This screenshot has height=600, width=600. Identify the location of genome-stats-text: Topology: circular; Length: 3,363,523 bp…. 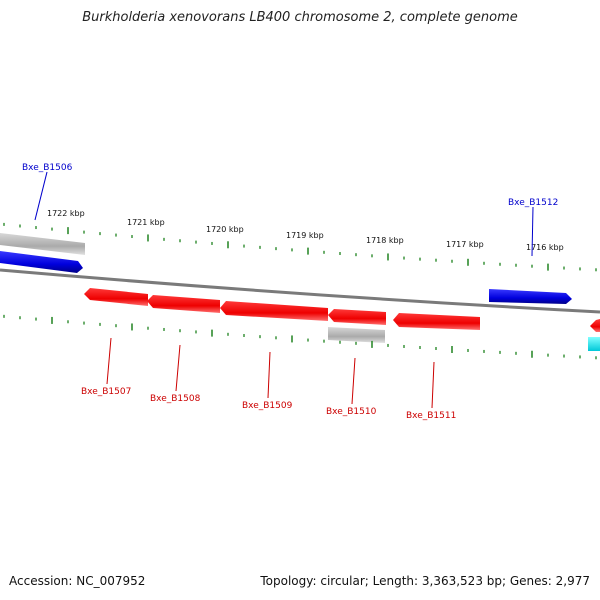
(425, 581).